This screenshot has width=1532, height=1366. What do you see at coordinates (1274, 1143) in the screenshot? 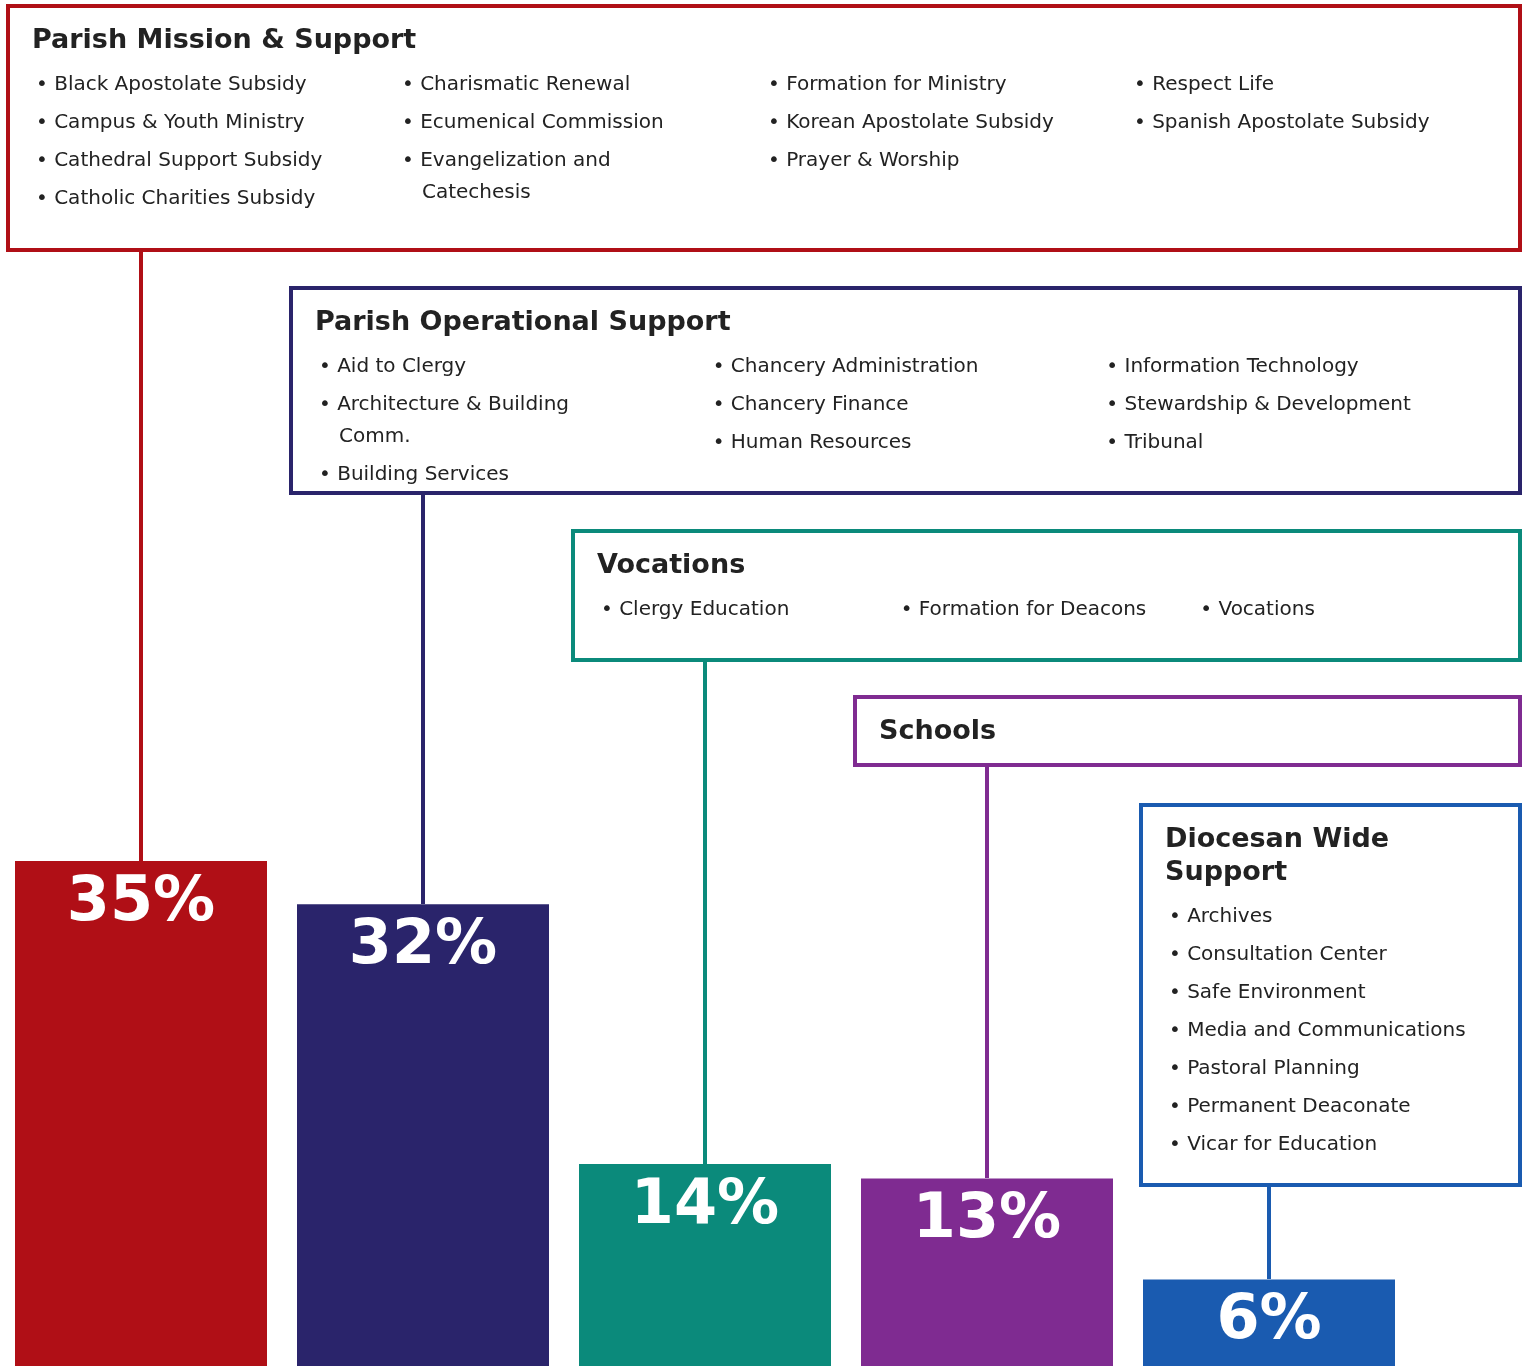
I see `annotation: • Vicar for Education` at bounding box center [1274, 1143].